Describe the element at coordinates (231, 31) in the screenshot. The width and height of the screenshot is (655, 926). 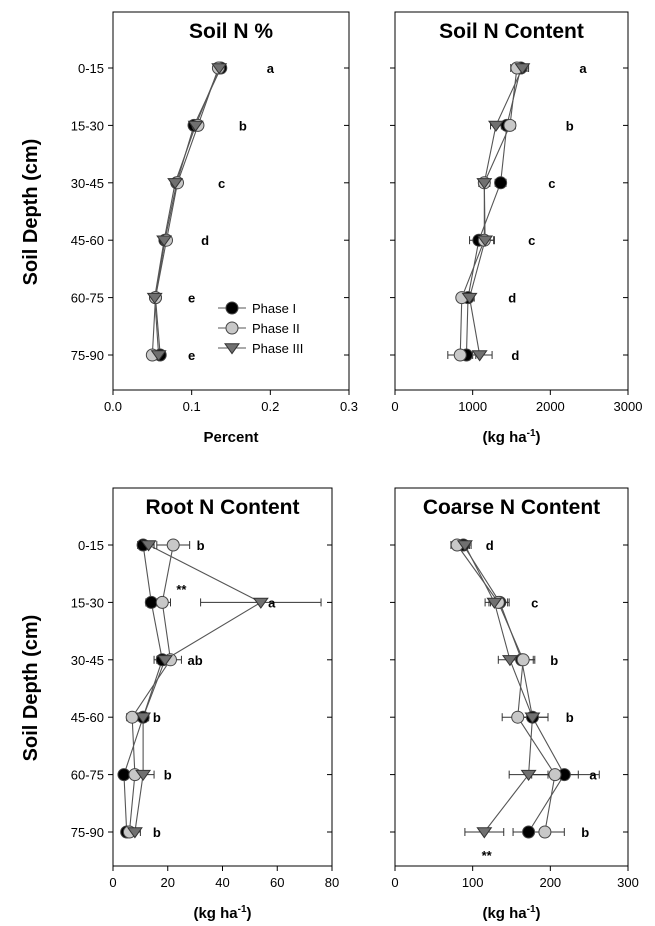
I see `chart-title: Soil N %` at that location.